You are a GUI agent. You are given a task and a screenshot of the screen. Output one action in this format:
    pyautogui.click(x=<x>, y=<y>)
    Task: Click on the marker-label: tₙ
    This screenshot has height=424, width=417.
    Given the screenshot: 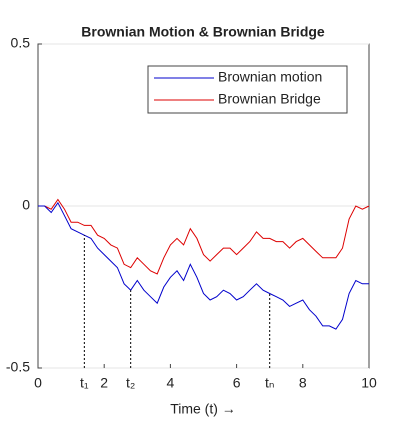 What is the action you would take?
    pyautogui.click(x=269, y=383)
    